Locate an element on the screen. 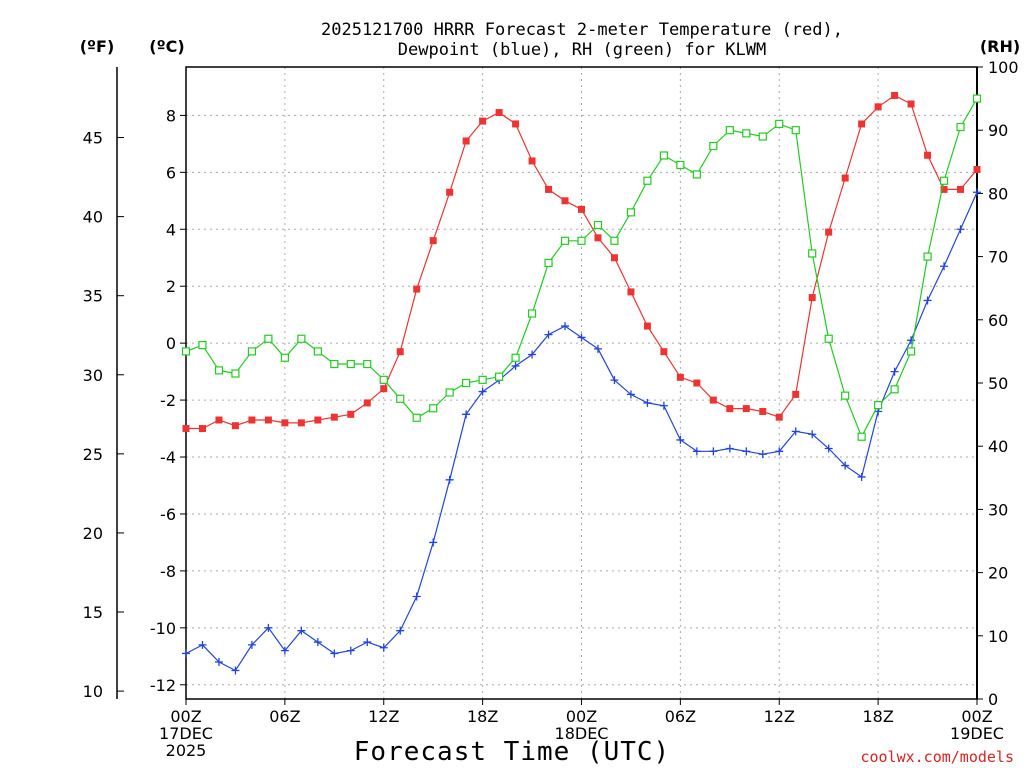 The height and width of the screenshot is (768, 1024). celsius-tick-label: -4 is located at coordinates (168, 457).